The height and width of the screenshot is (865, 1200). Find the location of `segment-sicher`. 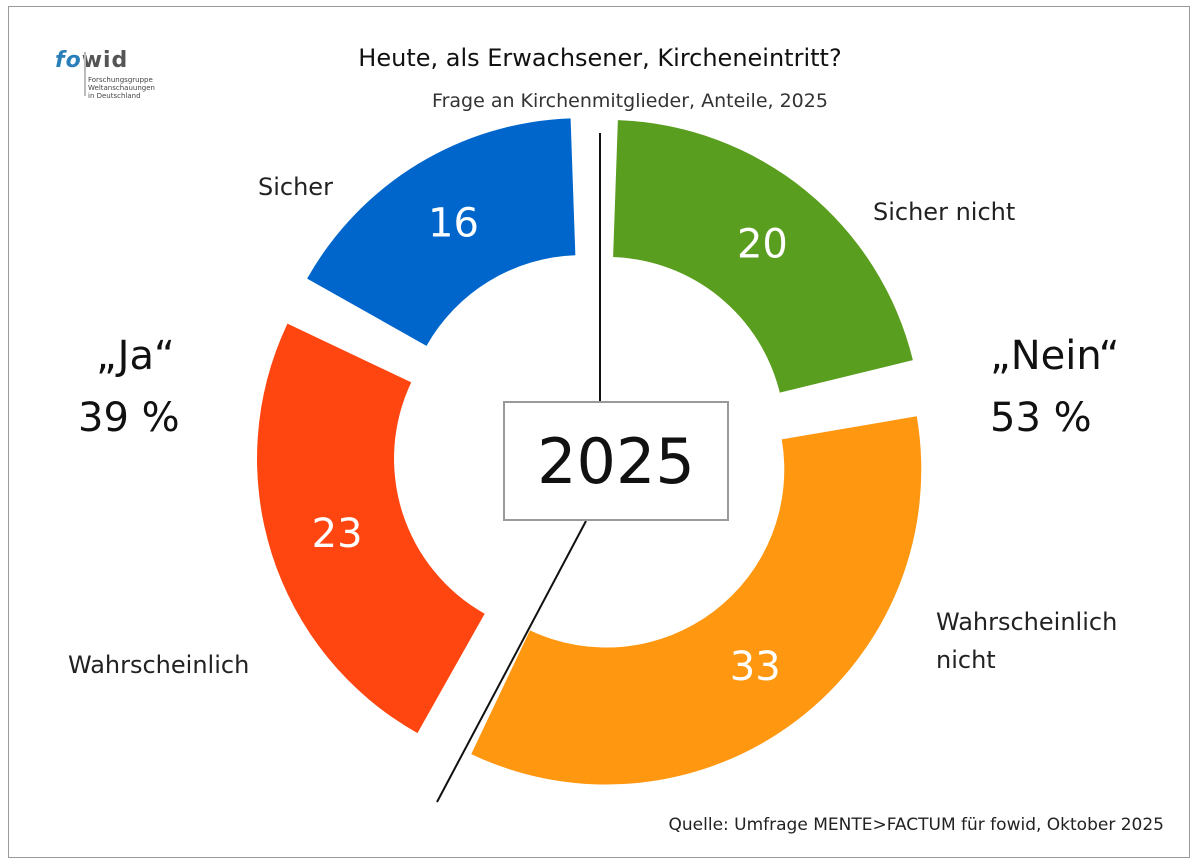

segment-sicher is located at coordinates (441, 232).